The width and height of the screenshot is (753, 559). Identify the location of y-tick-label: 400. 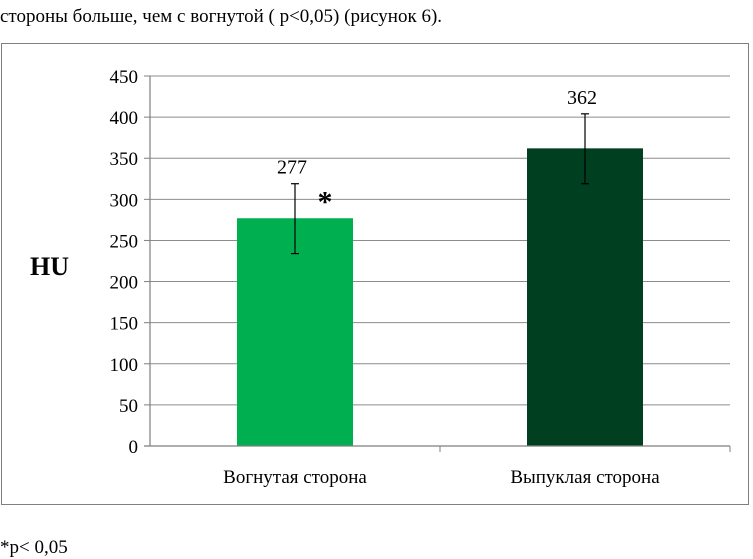
(124, 118).